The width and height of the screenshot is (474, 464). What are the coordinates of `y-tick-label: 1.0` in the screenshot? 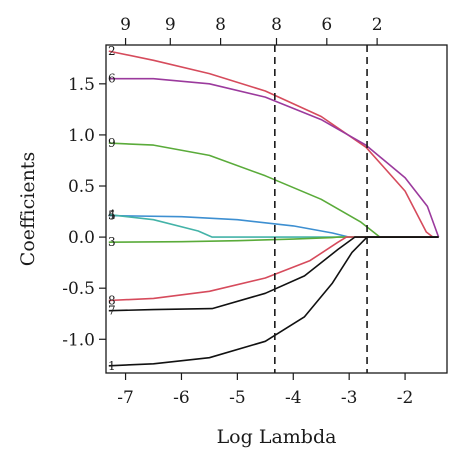 It's located at (81, 136).